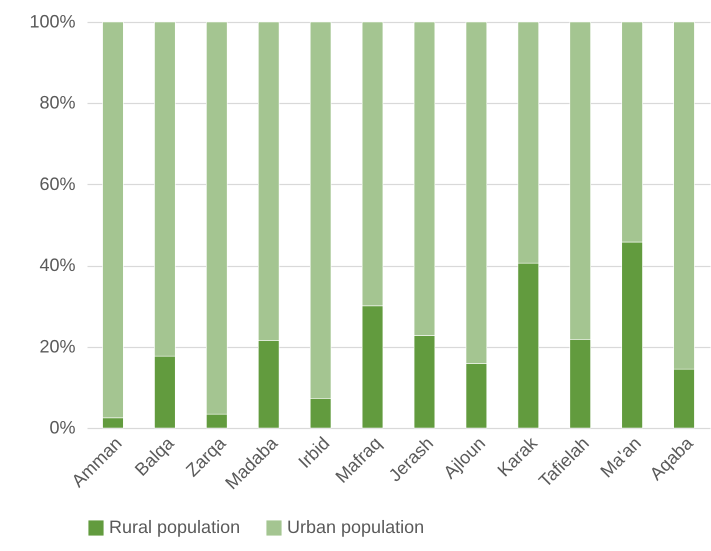 The width and height of the screenshot is (711, 551). Describe the element at coordinates (355, 527) in the screenshot. I see `legend-label: Urban population` at that location.